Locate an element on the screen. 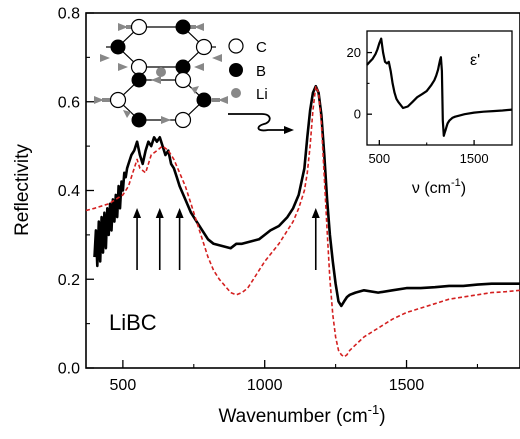 This screenshot has width=520, height=439. legend-lithium-symbol is located at coordinates (236, 93).